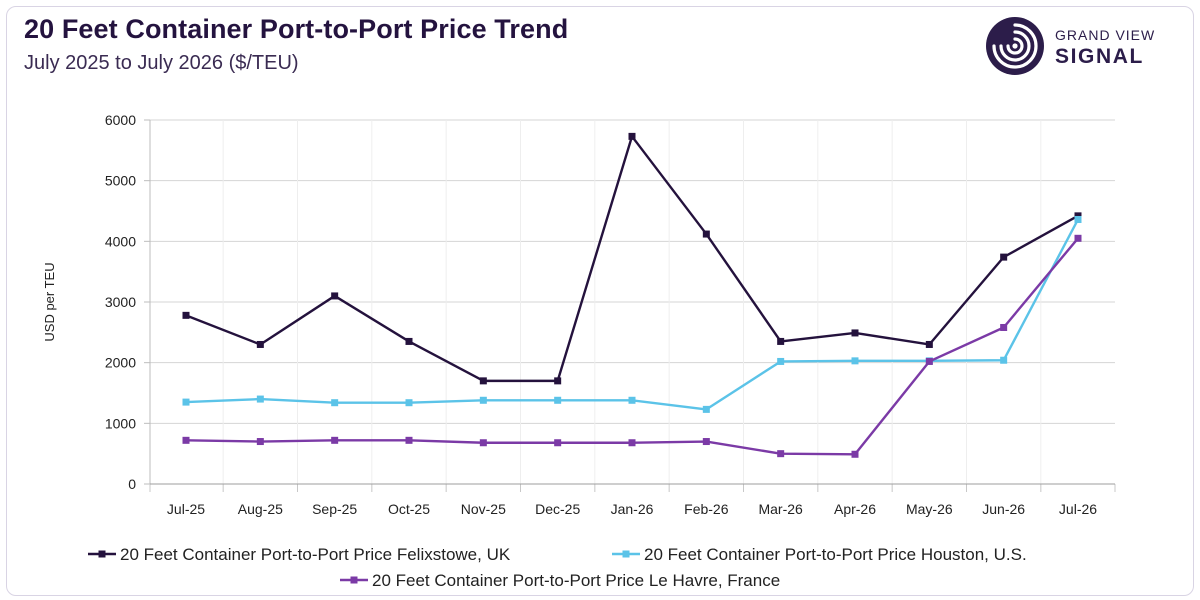  I want to click on x-tick-label: Aug-25, so click(260, 509).